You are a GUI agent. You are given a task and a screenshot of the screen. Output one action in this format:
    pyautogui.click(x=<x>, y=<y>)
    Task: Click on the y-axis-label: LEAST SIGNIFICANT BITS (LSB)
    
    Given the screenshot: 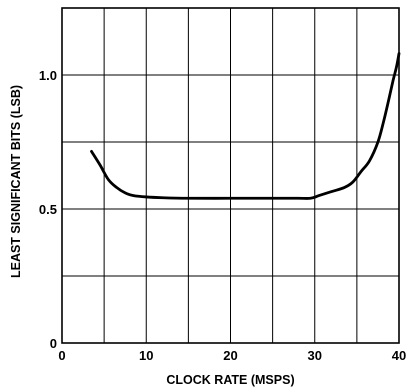 What is the action you would take?
    pyautogui.click(x=16, y=181)
    